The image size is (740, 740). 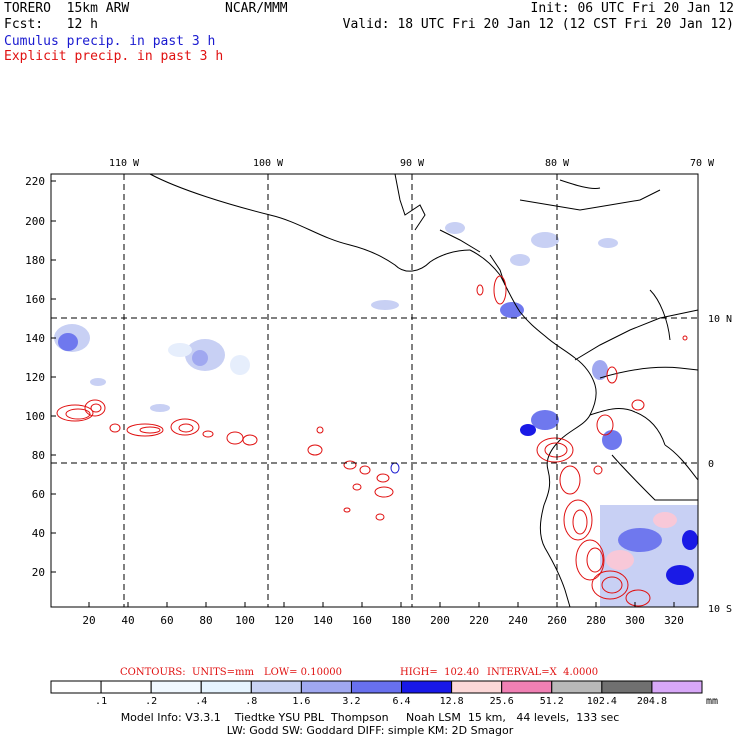 I want to click on y-tick-label: 120, so click(x=35, y=377).